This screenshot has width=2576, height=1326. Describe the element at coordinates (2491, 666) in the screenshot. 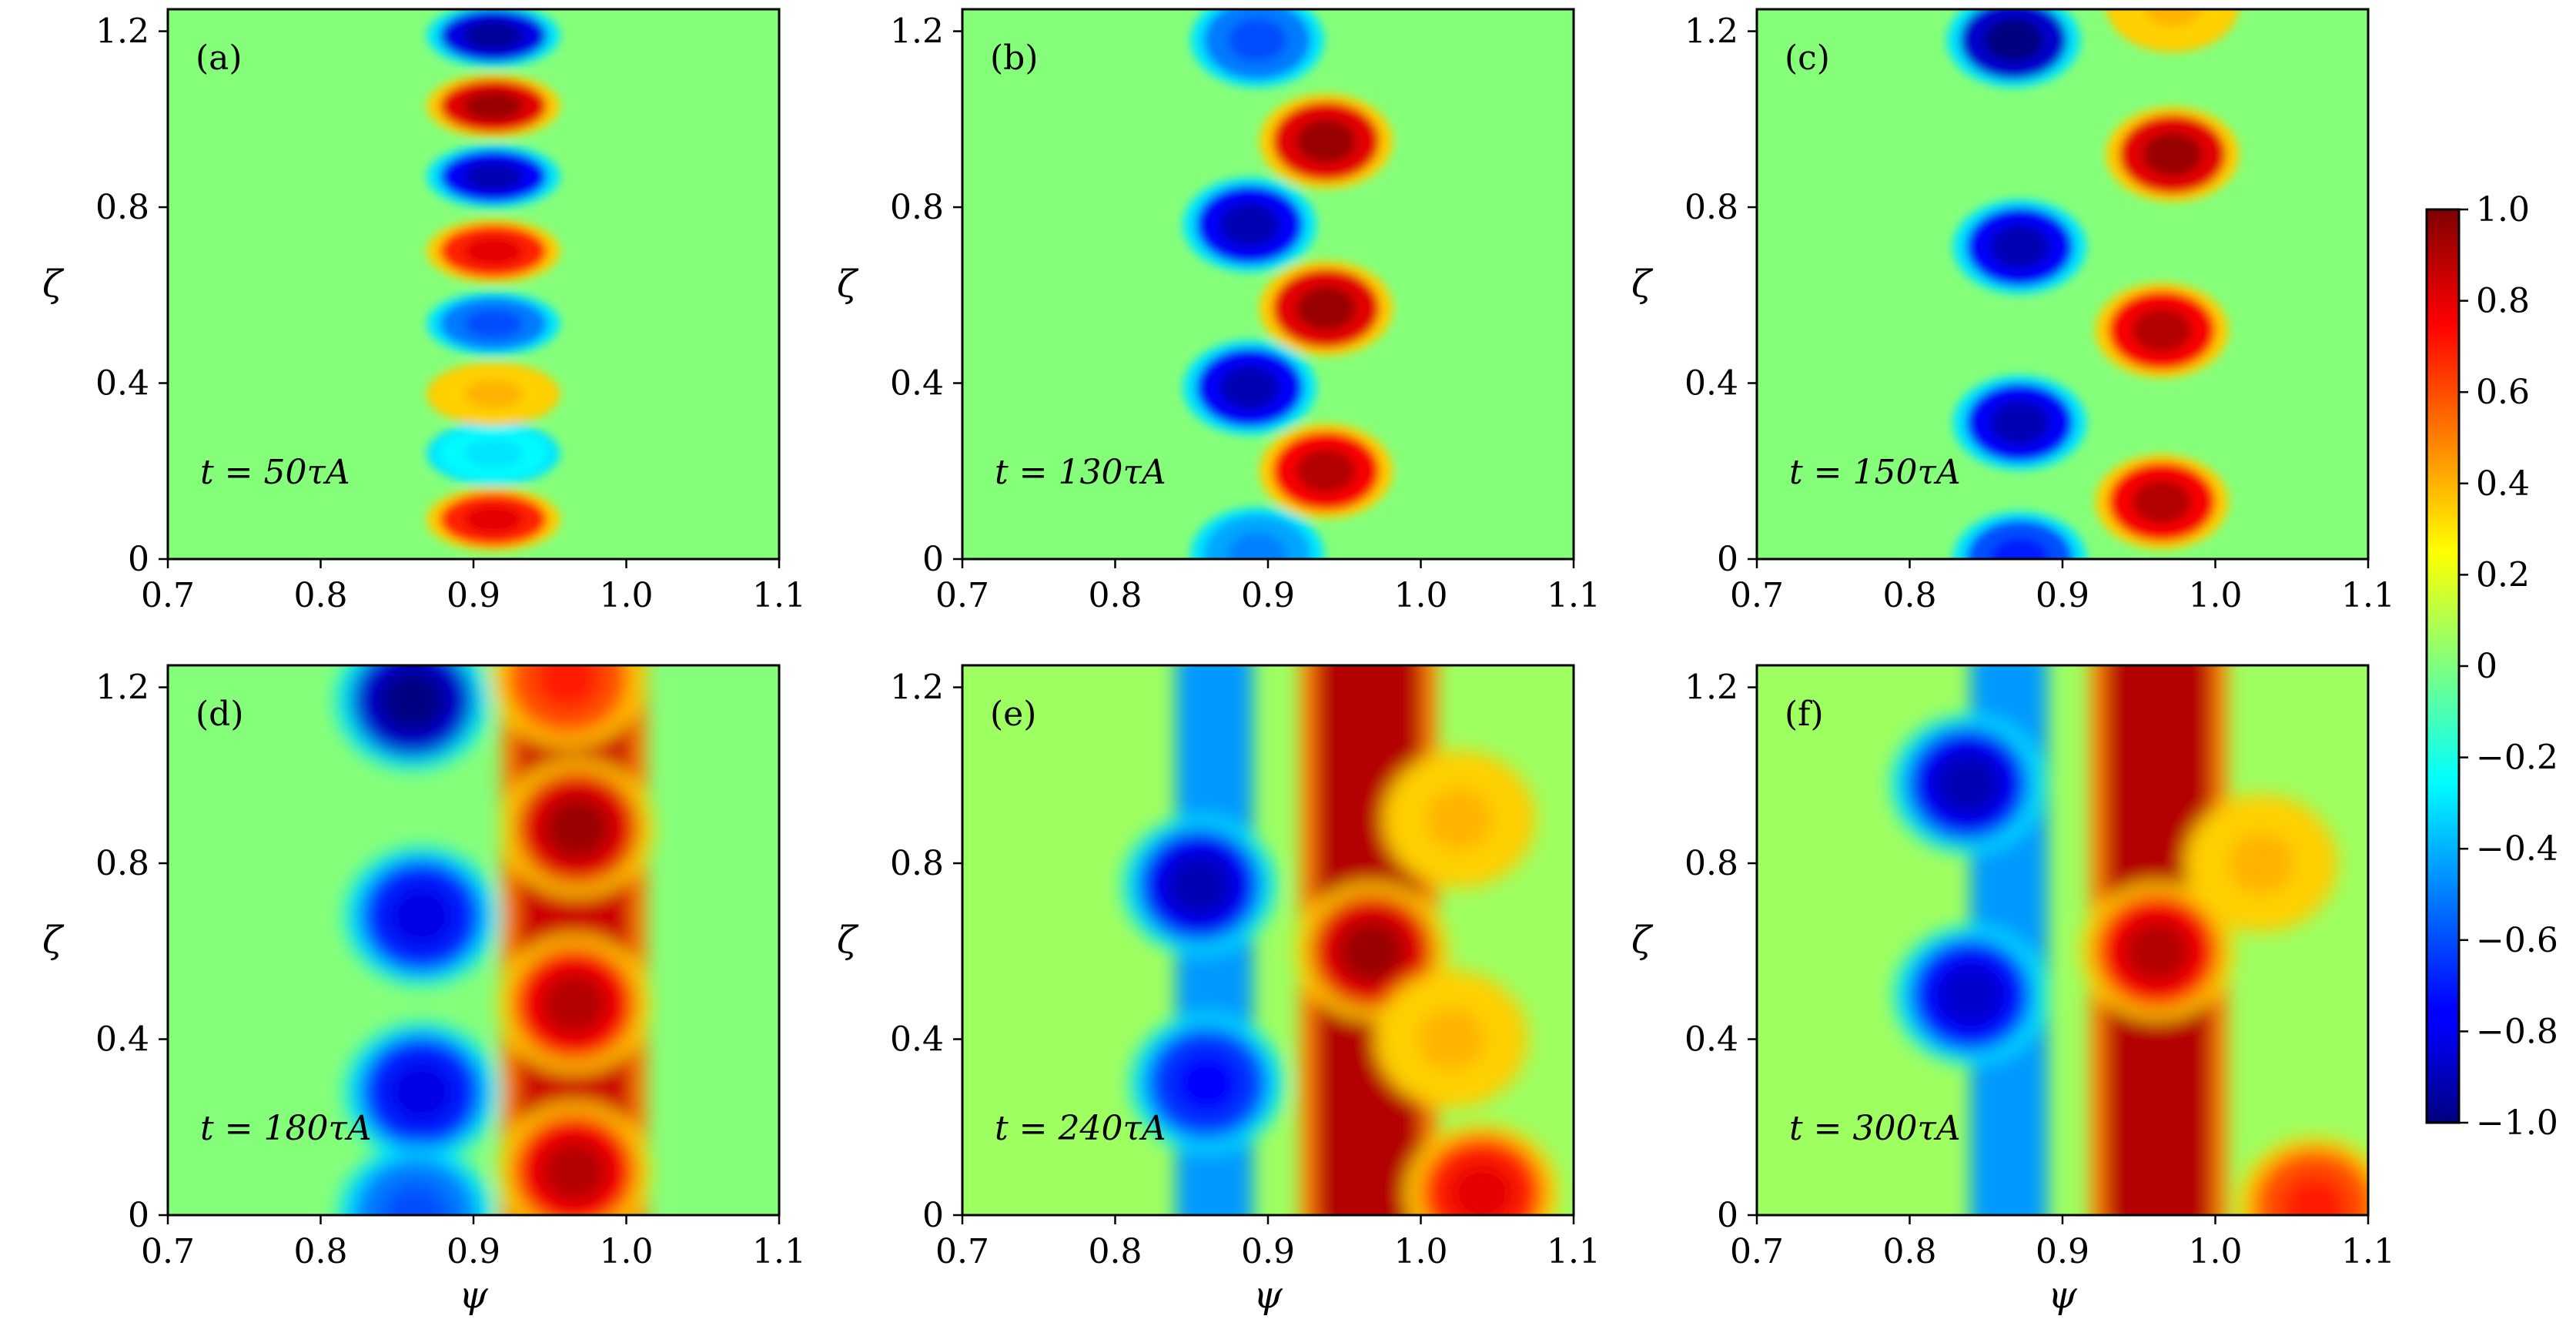

I see `colorbar: 1.0 0.8 0.6 0.4 0.2 0 −0.2 −0.4 −0.6 −0.8 −1.0` at that location.